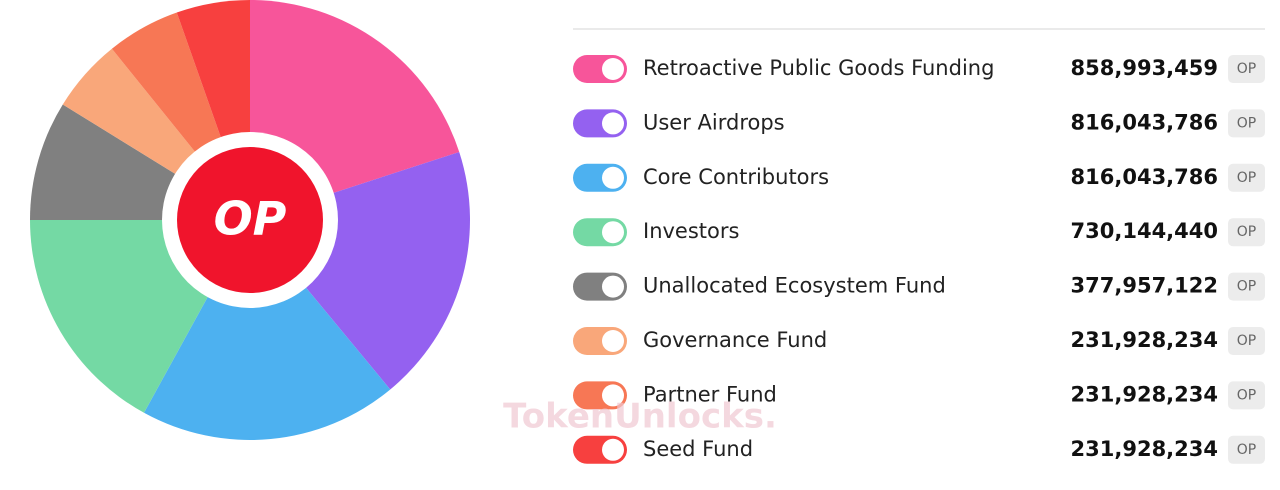 The width and height of the screenshot is (1280, 490). I want to click on legend-label: Seed Fund, so click(698, 449).